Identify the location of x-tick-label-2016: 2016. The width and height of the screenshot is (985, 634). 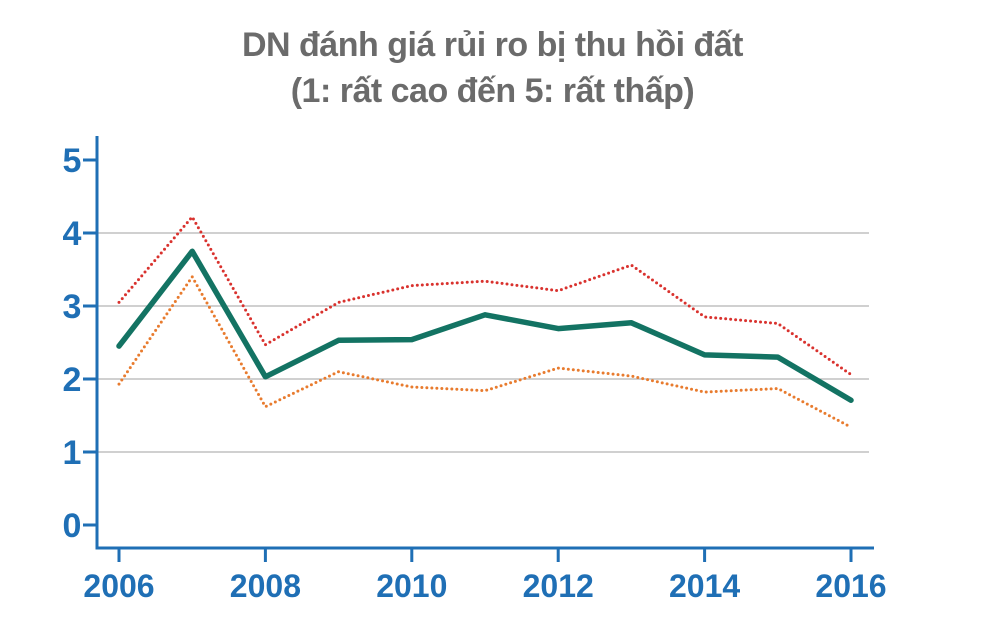
(850, 586).